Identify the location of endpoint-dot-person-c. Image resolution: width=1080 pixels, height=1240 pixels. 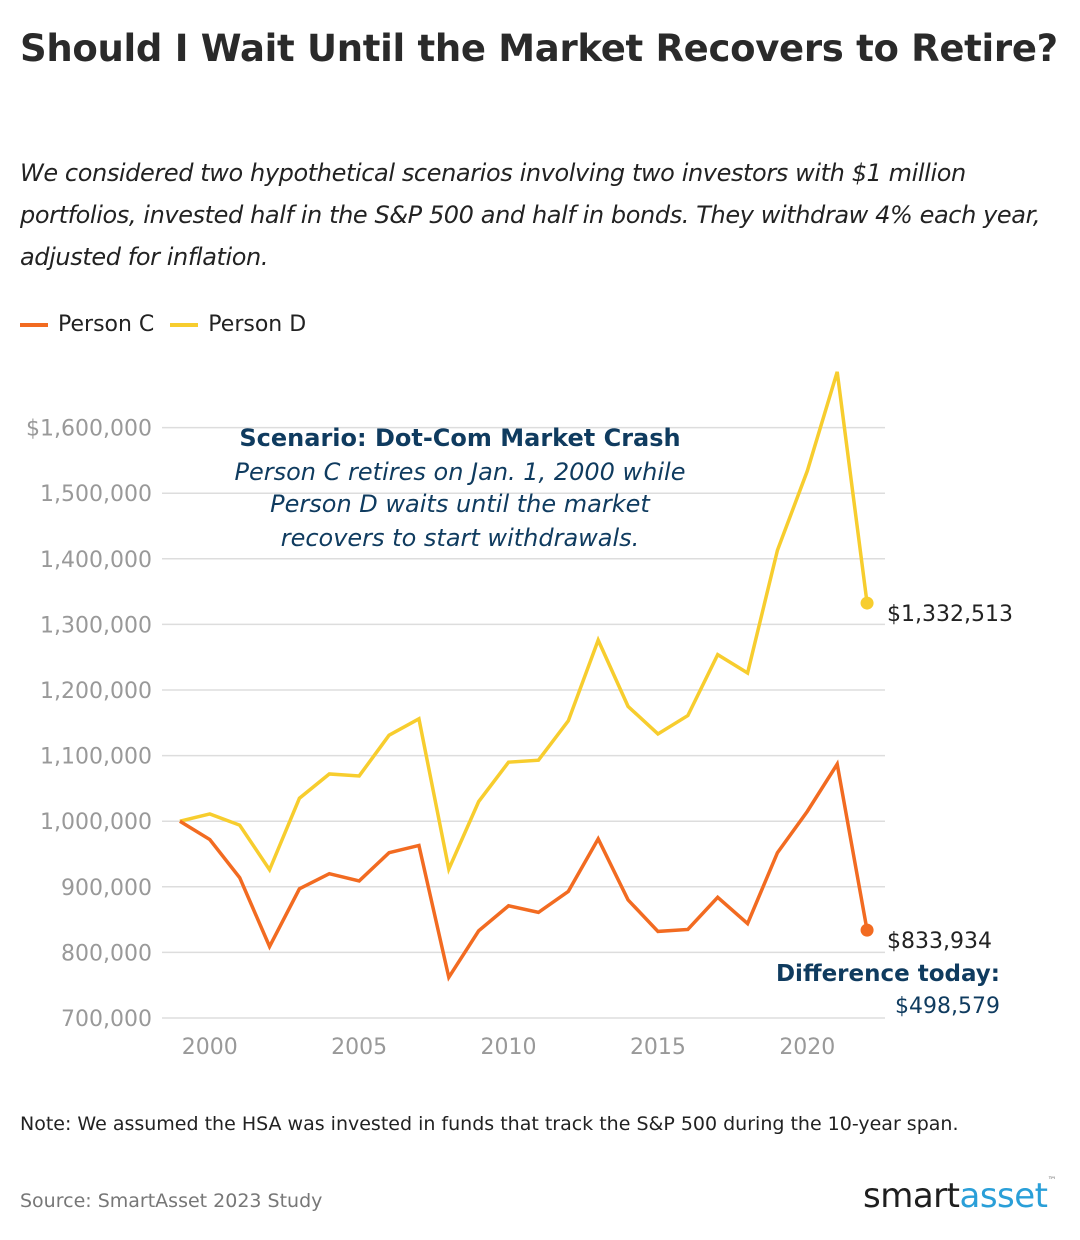
(867, 930).